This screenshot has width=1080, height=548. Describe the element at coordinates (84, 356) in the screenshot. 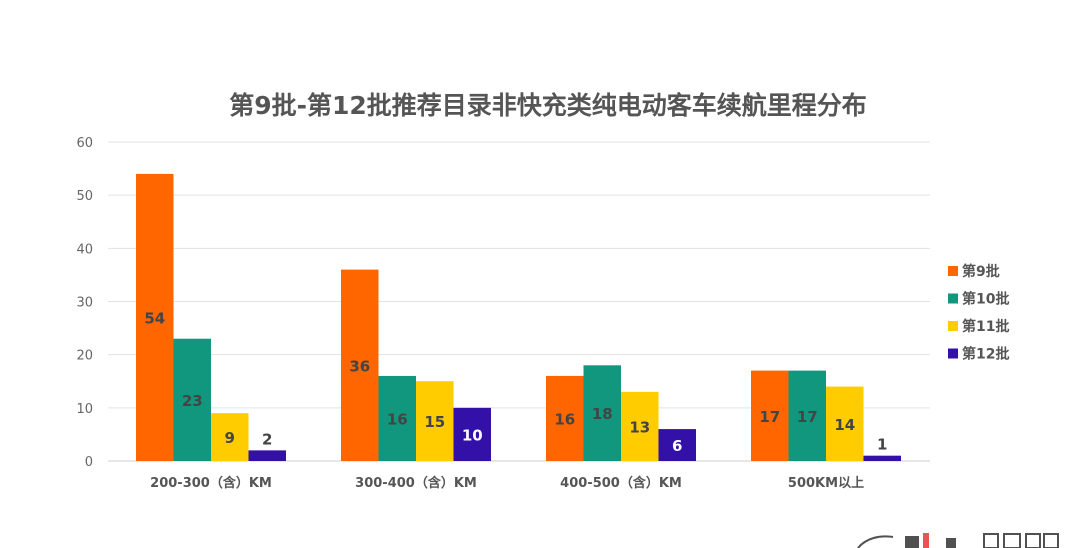

I see `y-tick-label: 20` at that location.